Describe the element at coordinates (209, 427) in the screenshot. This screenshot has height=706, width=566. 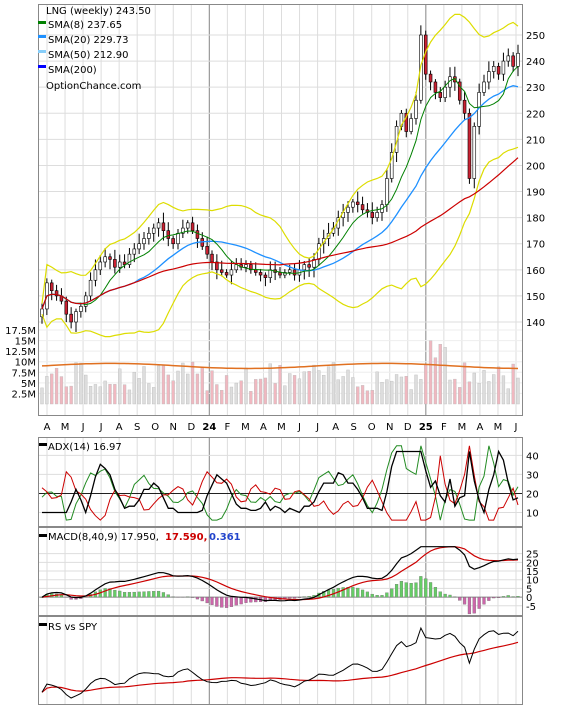
I see `x-tick-label: 24` at that location.